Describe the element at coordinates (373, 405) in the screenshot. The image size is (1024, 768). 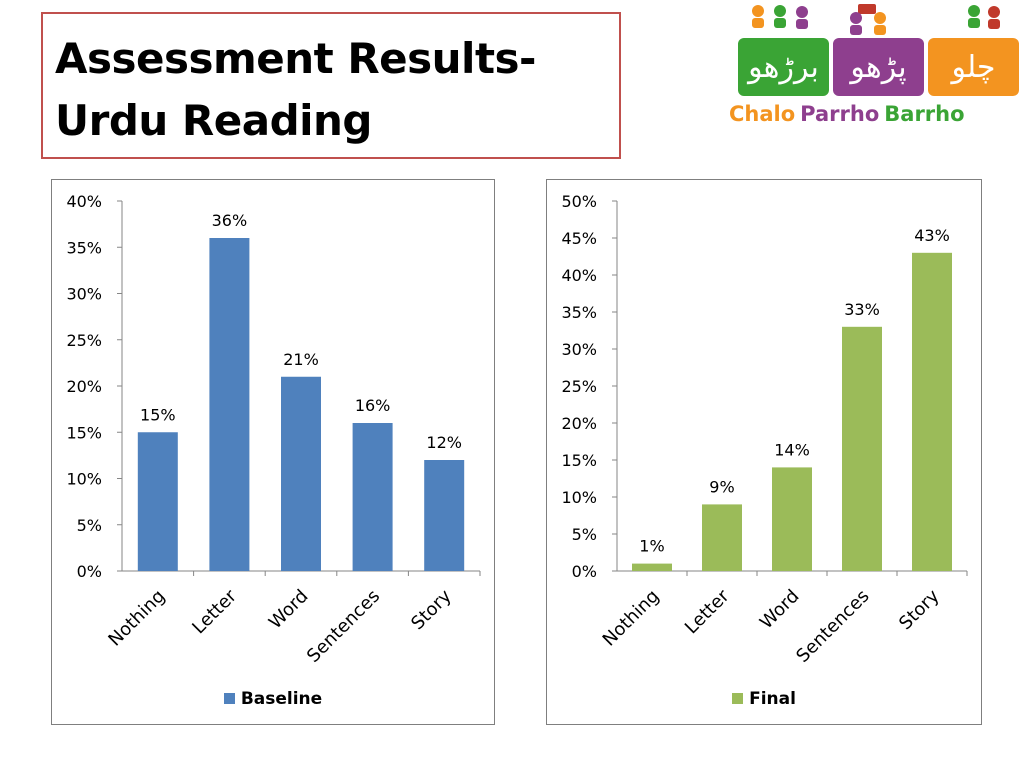
I see `bar-value-label: 16%` at that location.